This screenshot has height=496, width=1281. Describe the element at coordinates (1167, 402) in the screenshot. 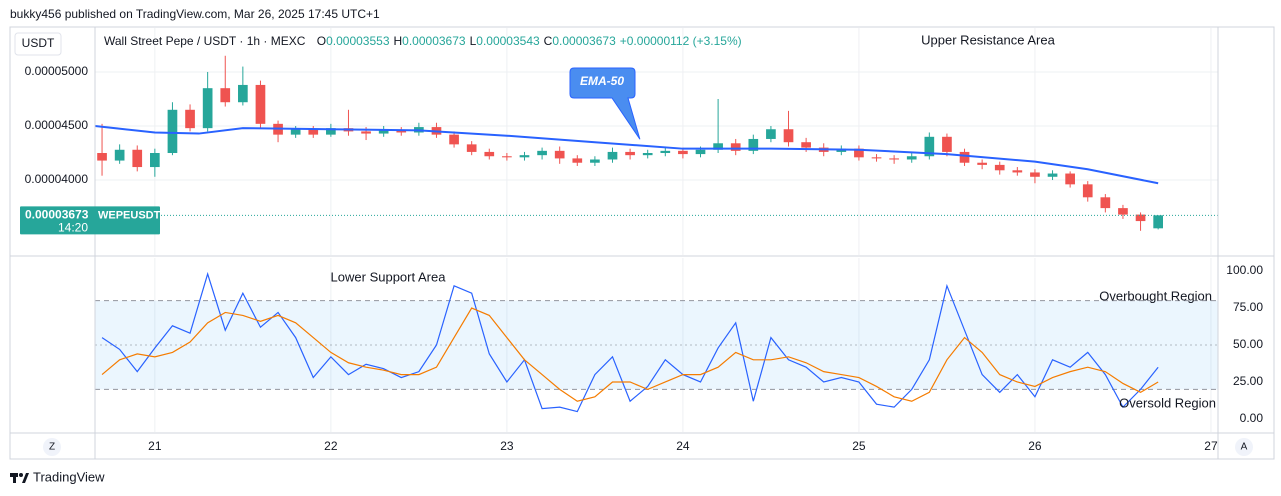

I see `annotation: Oversold Region` at that location.